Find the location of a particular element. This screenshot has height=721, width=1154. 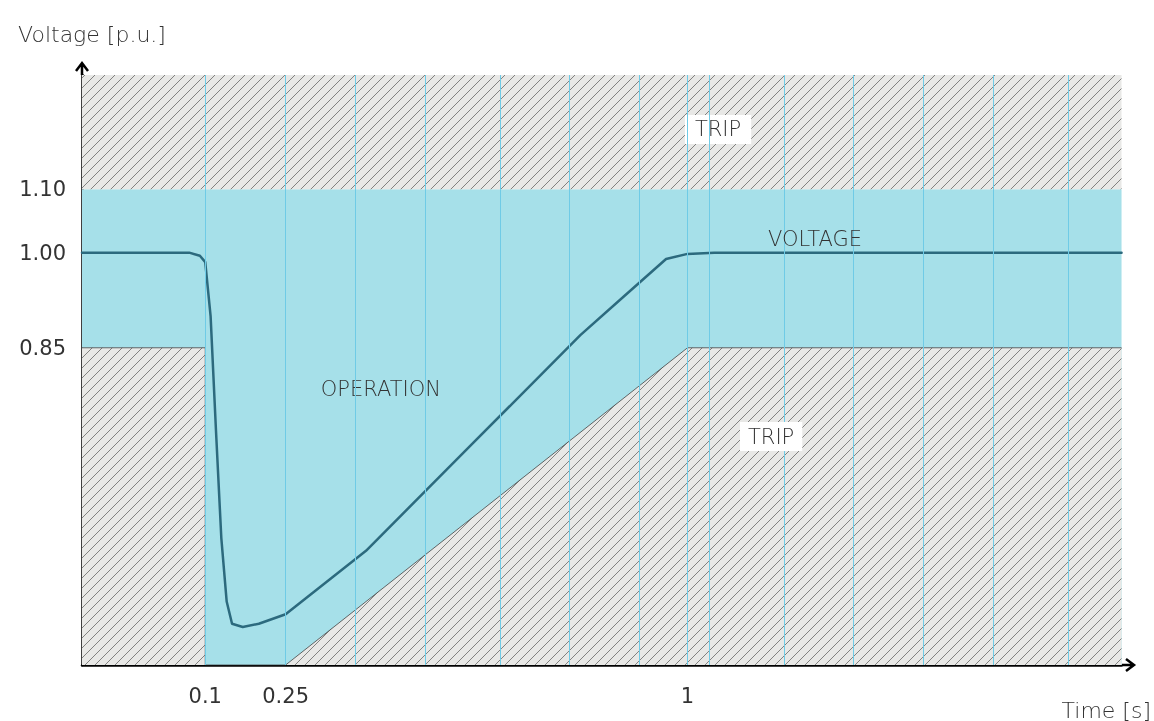

series-label: TRIP is located at coordinates (771, 436).